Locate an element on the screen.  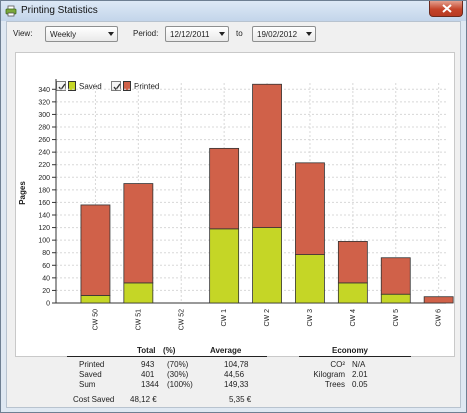
stats-row-percent: (30%) is located at coordinates (178, 374).